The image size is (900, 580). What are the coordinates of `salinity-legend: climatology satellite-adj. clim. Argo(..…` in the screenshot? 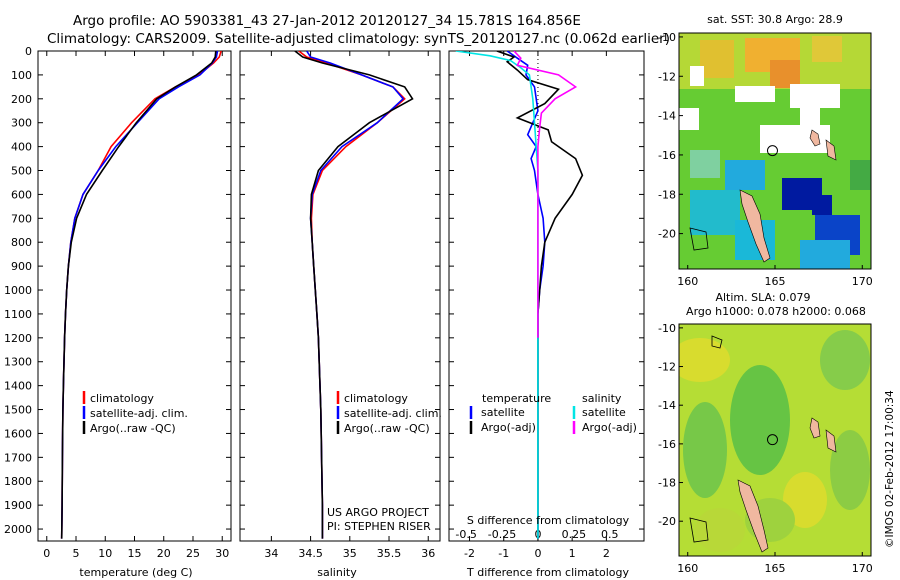 It's located at (389, 413).